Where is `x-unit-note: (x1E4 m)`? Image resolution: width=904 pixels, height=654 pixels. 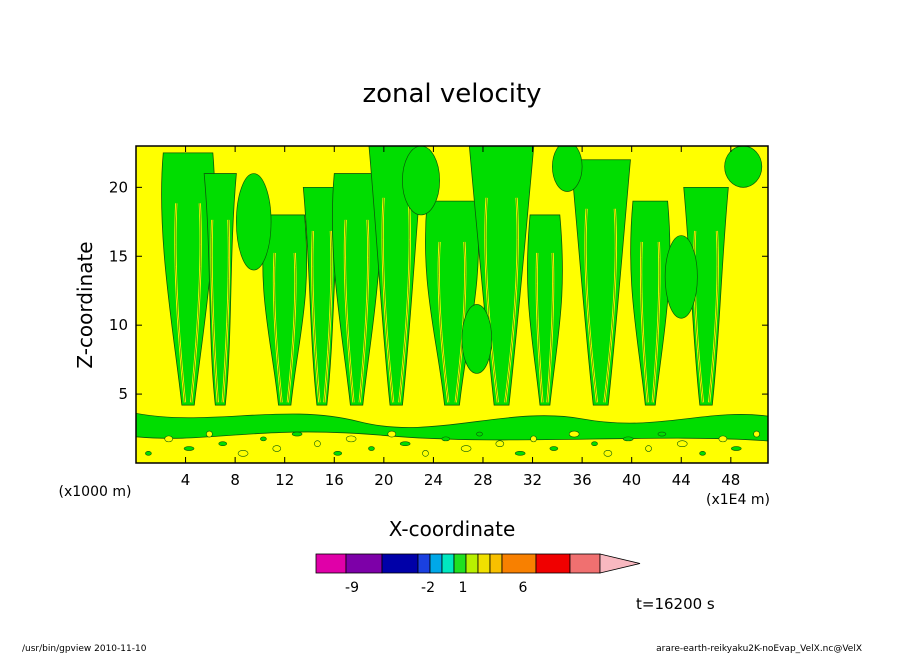 x-unit-note: (x1E4 m) is located at coordinates (738, 500).